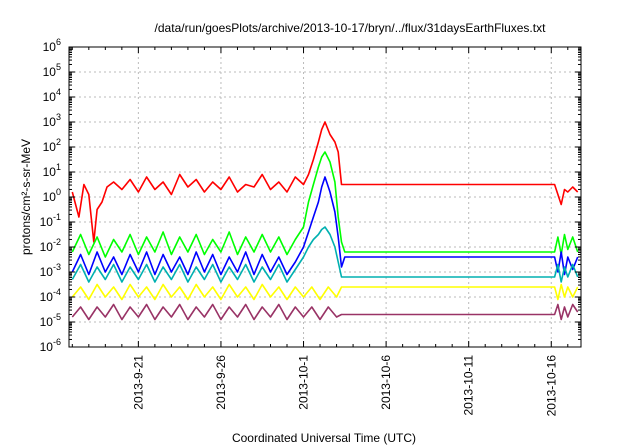 The image size is (640, 448). Describe the element at coordinates (50, 320) in the screenshot. I see `y-tick-label: 10⁻⁵` at that location.